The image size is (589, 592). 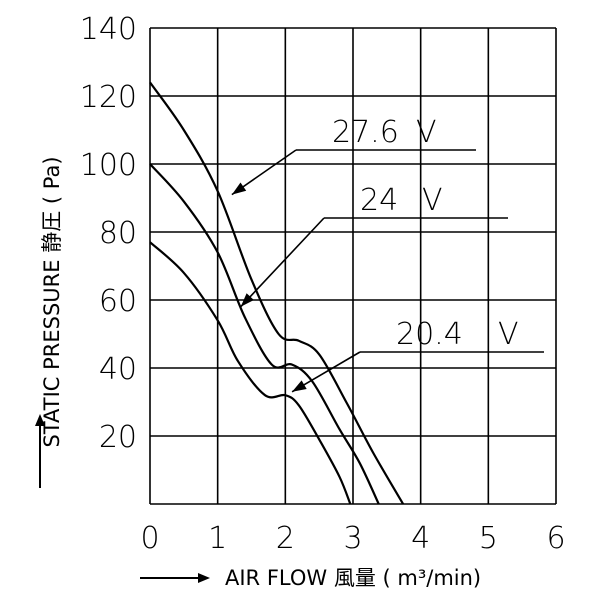 What do you see at coordinates (555, 538) in the screenshot?
I see `x-tick-label: 6` at bounding box center [555, 538].